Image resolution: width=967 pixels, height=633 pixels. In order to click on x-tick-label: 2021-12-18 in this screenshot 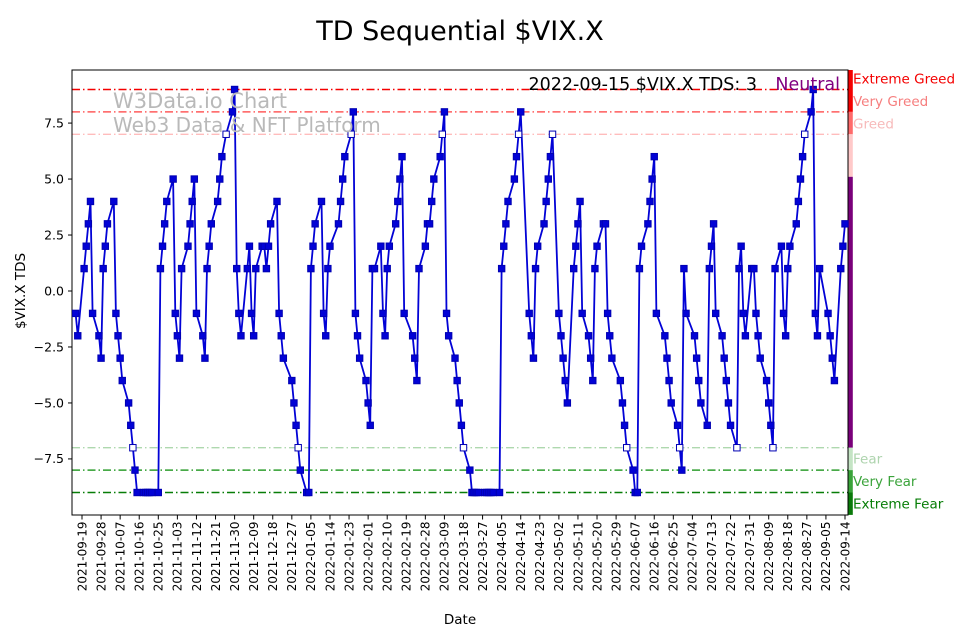, I will do `click(273, 557)`.